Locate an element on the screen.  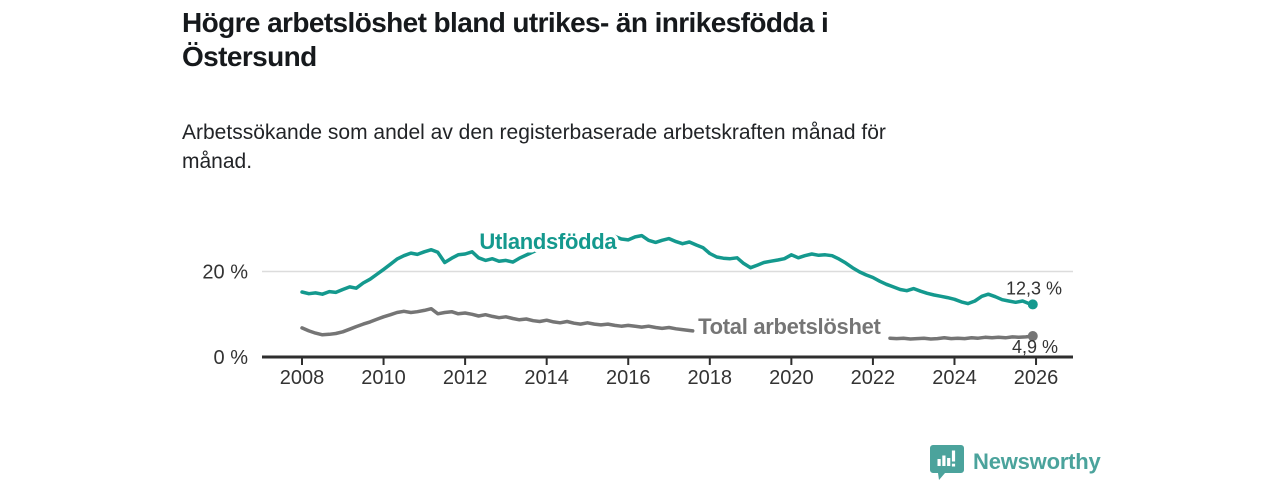
x-tick-label-2008: 2008 is located at coordinates (302, 378).